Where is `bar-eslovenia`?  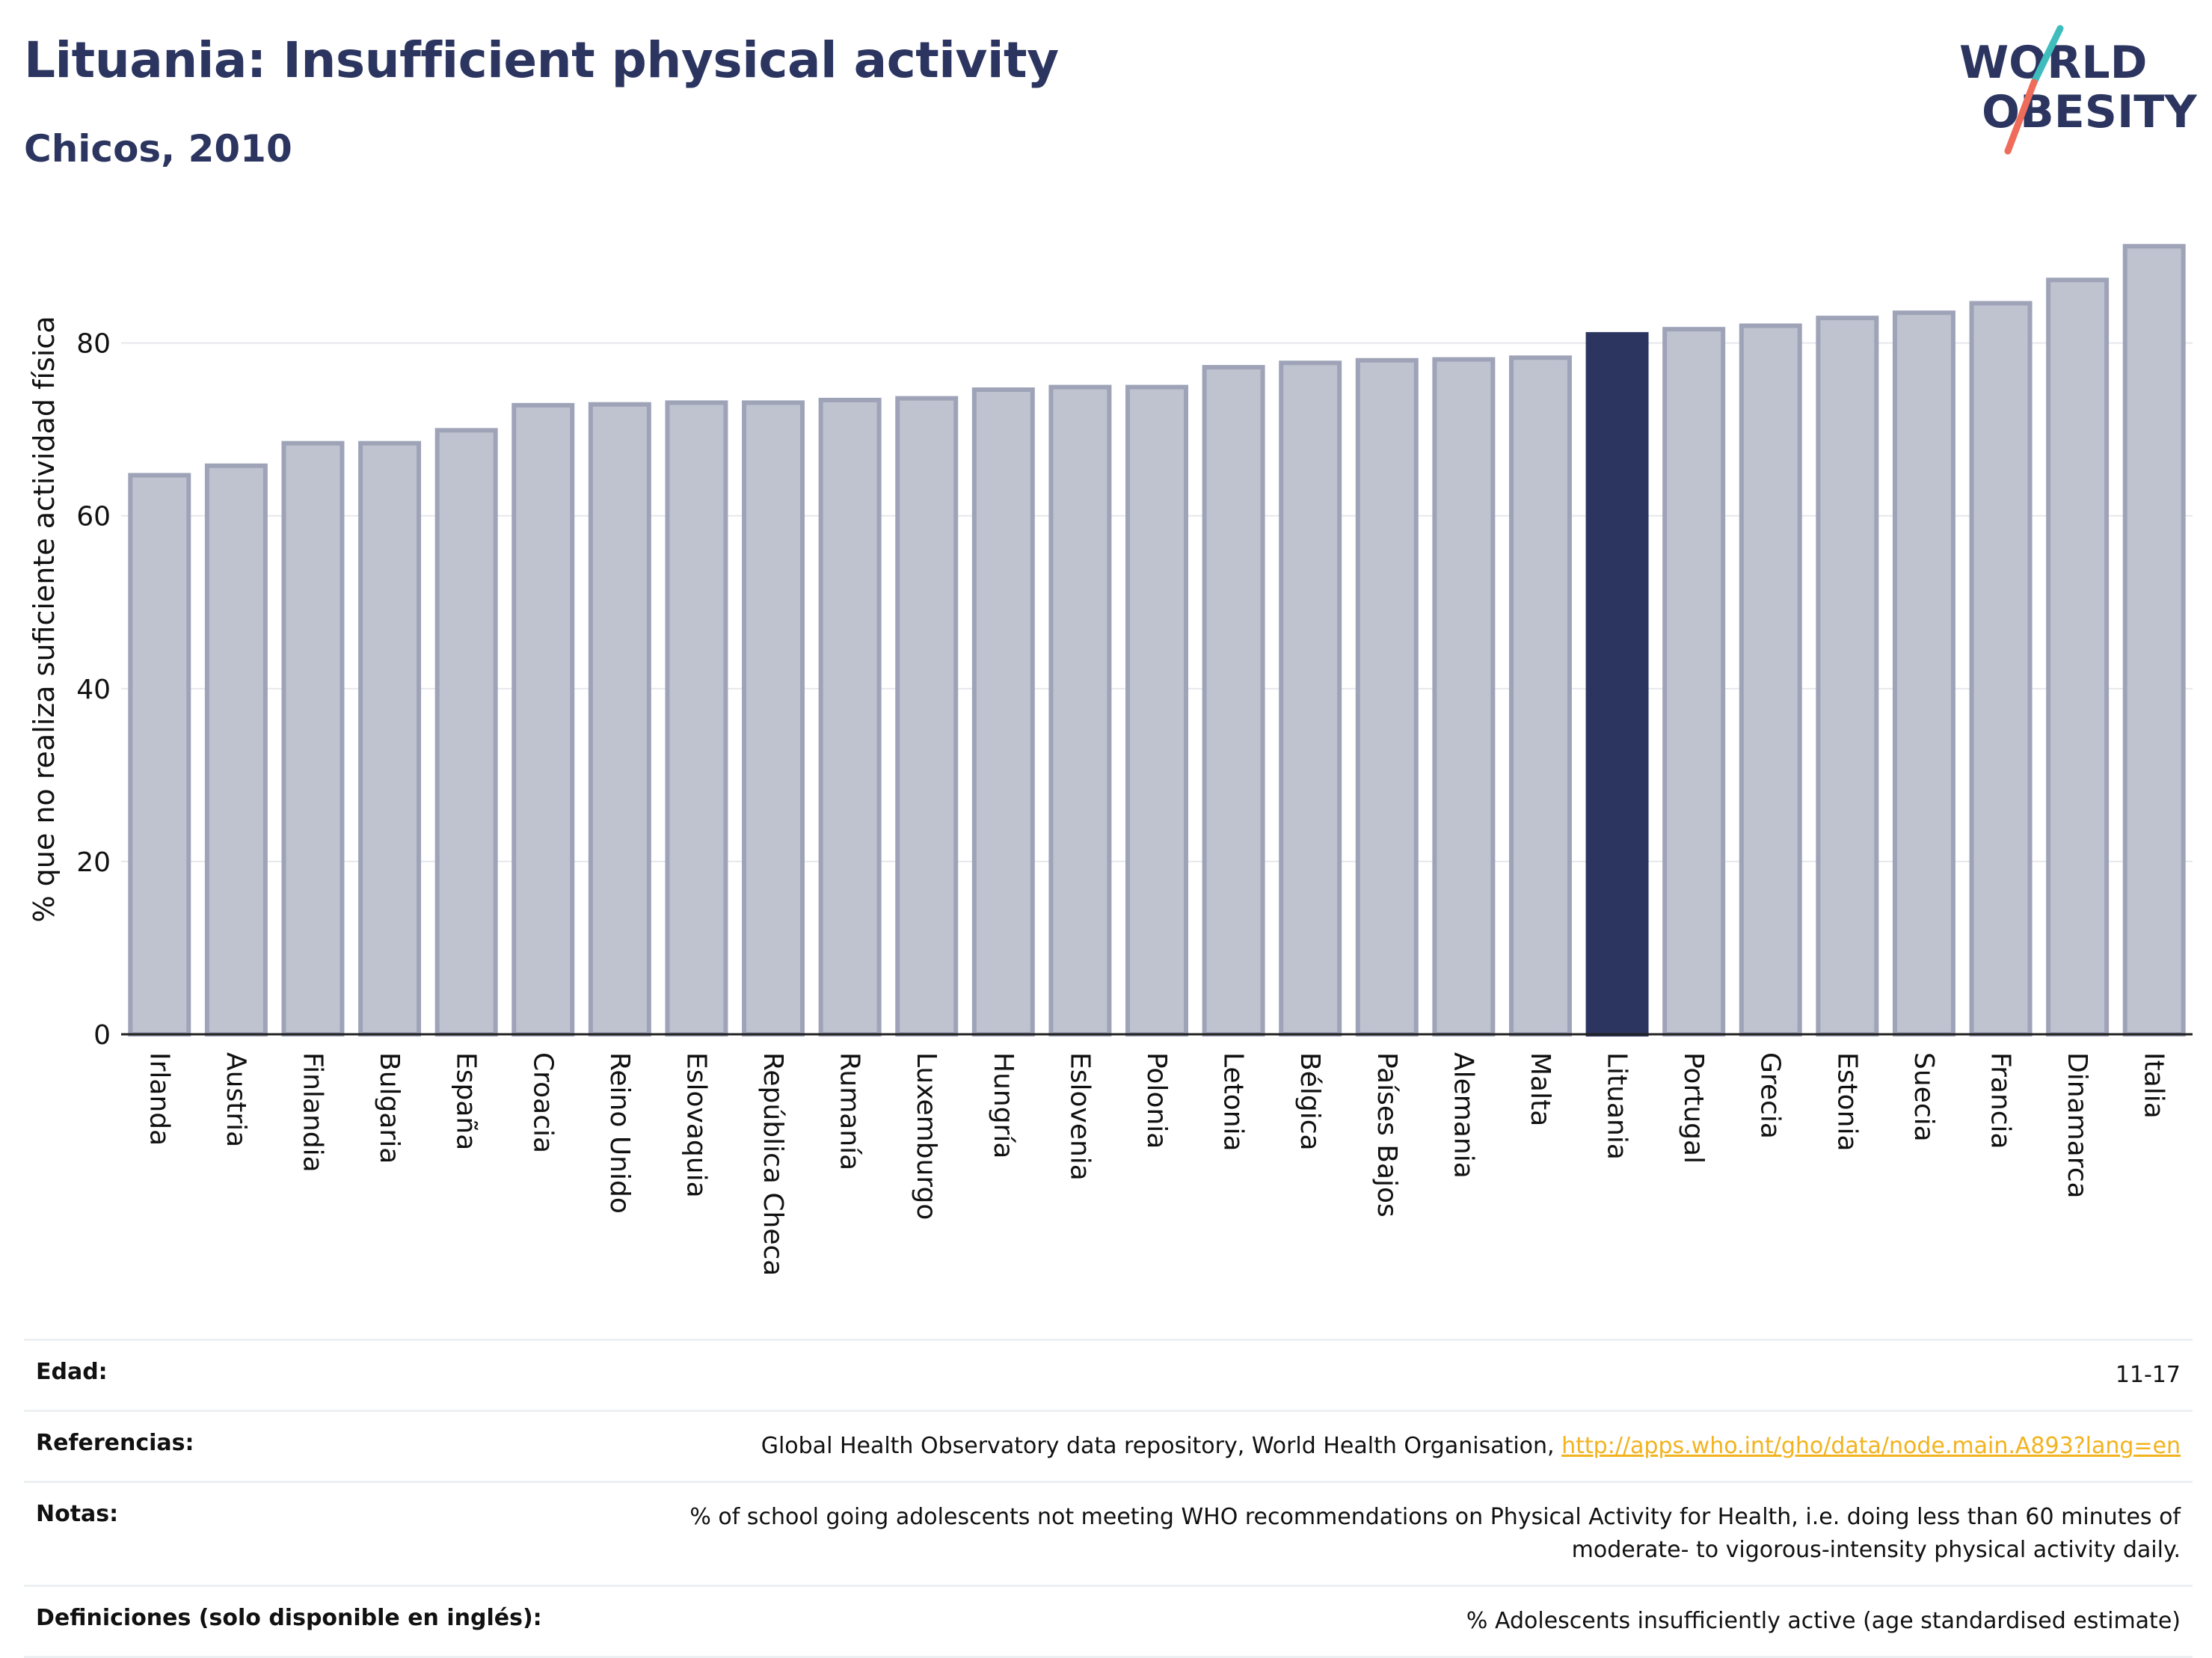
bar-eslovenia is located at coordinates (1080, 710).